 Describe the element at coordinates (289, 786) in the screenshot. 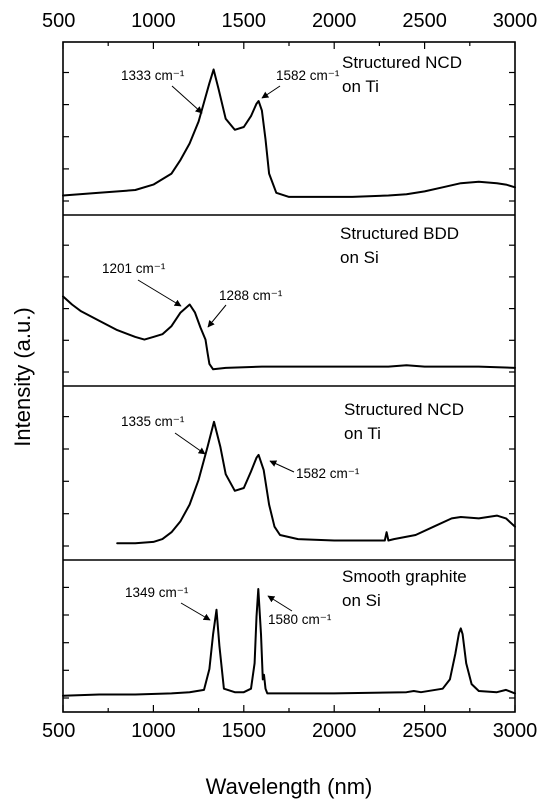

I see `x-axis-label: Wavelength (nm)` at that location.